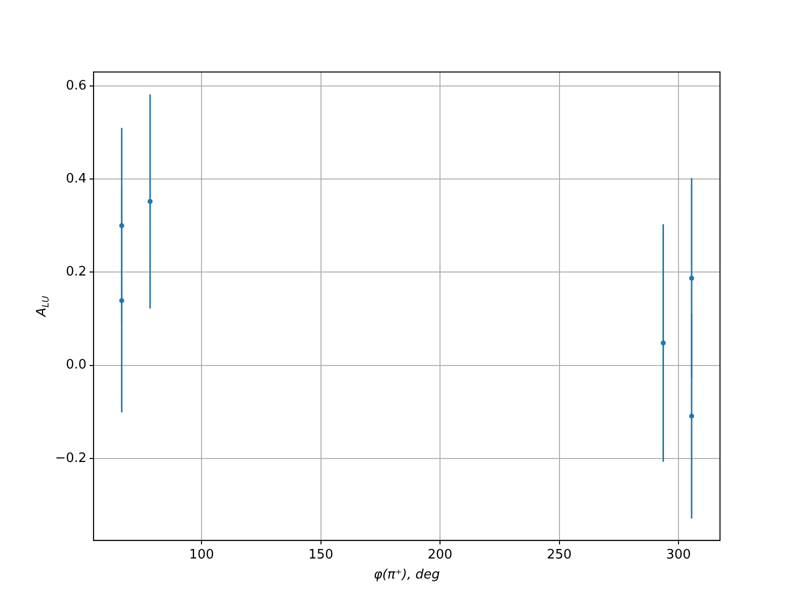 The width and height of the screenshot is (800, 600). Describe the element at coordinates (440, 555) in the screenshot. I see `x-tick-label: 200` at that location.